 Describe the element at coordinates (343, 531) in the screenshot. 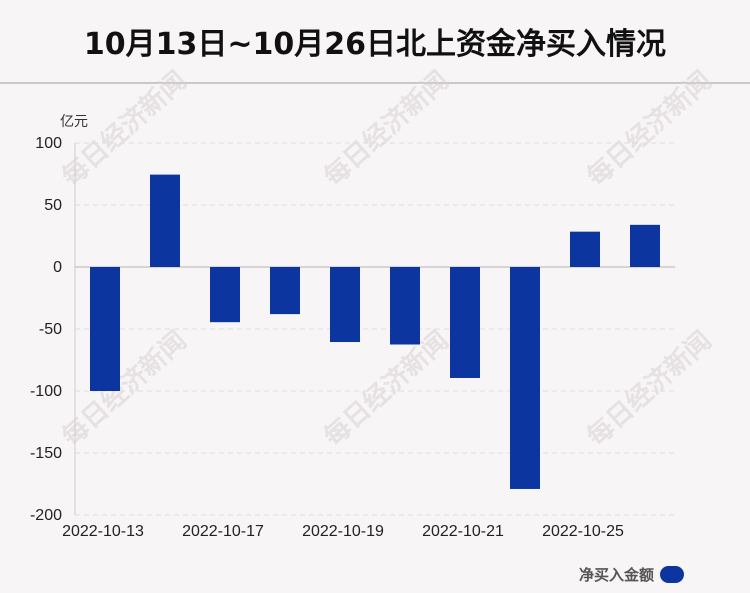

I see `x-tick-label: 2022-10-19` at that location.